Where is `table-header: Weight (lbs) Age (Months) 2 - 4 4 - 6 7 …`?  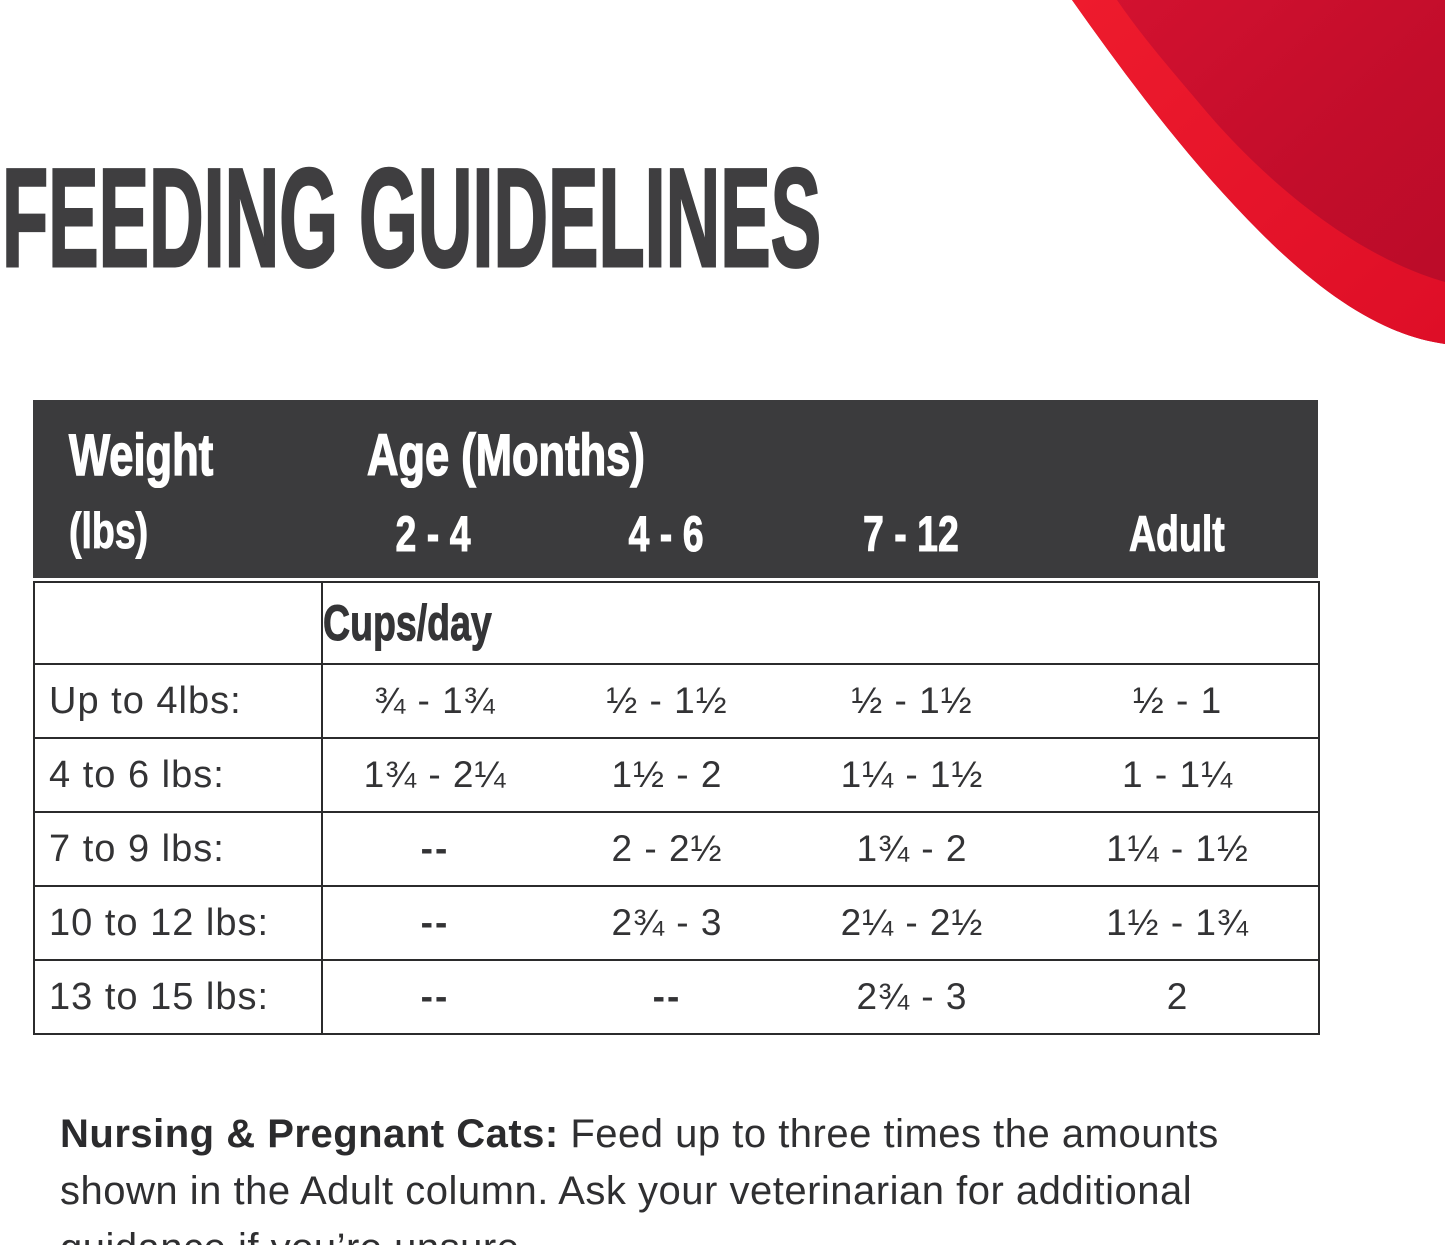
table-header: Weight (lbs) Age (Months) 2 - 4 4 - 6 7 … is located at coordinates (675, 489).